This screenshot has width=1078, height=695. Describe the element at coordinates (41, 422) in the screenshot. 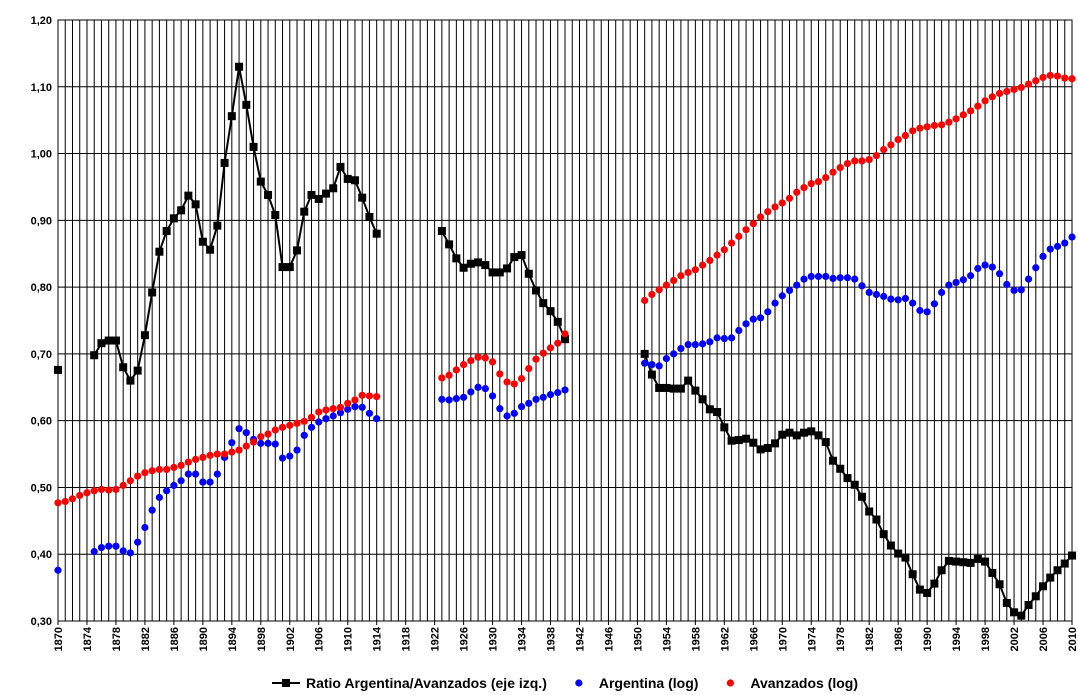

I see `y-tick-label: 0,60` at that location.